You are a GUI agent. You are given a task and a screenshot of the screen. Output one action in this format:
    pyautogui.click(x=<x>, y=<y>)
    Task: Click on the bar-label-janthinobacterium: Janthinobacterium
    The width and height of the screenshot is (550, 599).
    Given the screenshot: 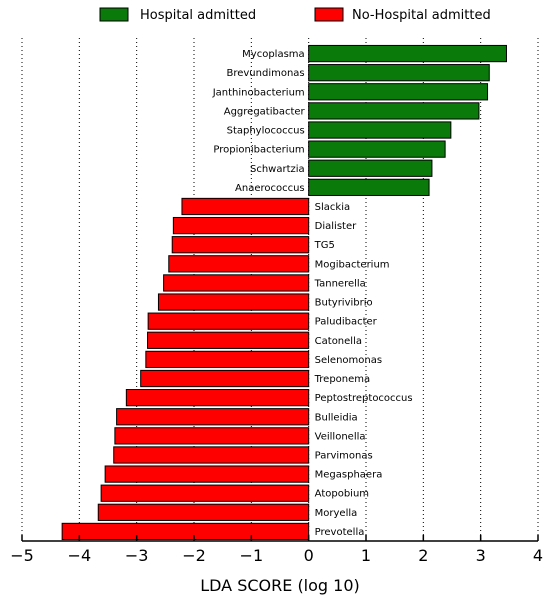 What is the action you would take?
    pyautogui.click(x=258, y=92)
    